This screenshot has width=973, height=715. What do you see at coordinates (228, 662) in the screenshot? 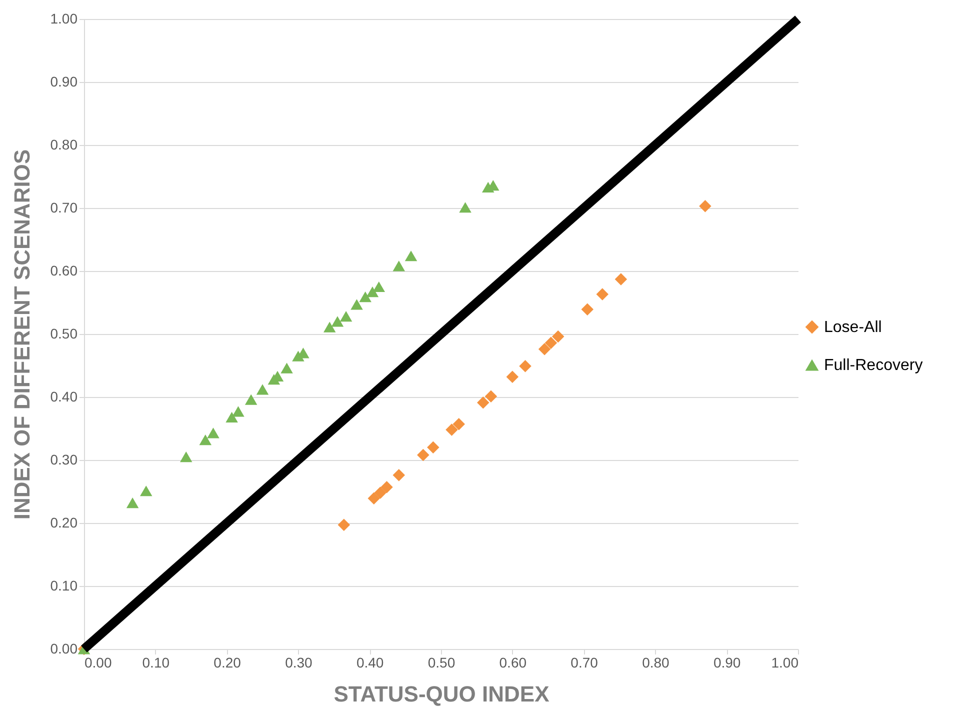
I see `x-tick-label: 0.20` at bounding box center [228, 662].